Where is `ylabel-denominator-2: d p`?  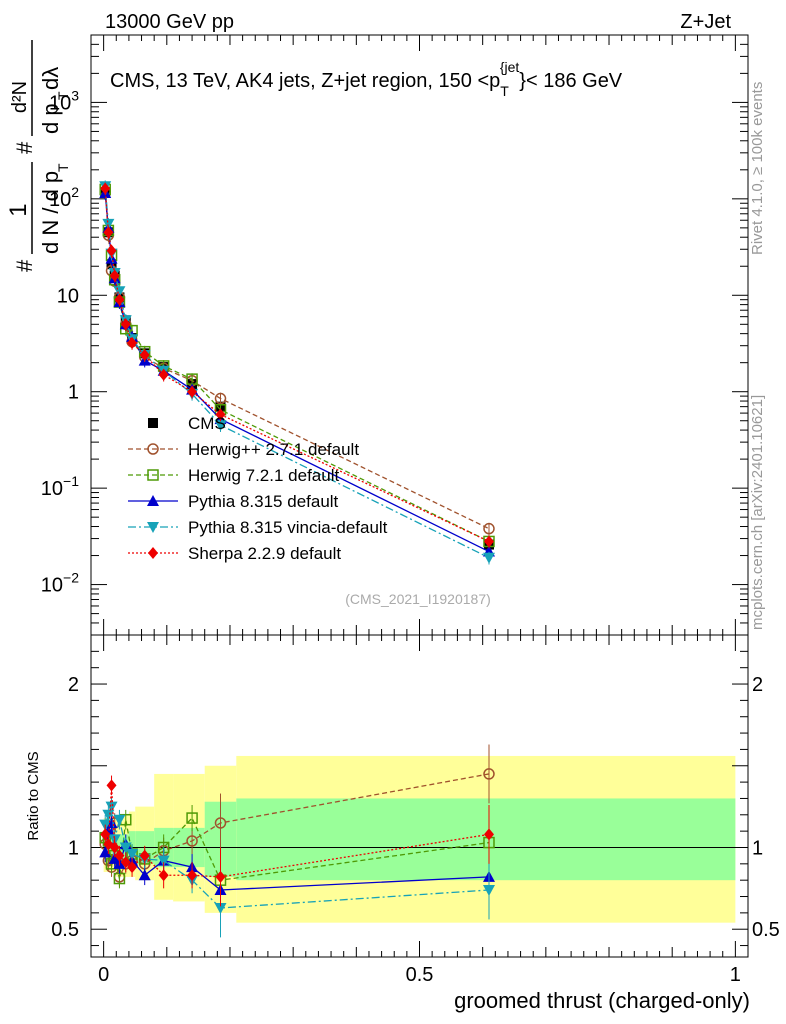 ylabel-denominator-2: d p is located at coordinates (50, 118).